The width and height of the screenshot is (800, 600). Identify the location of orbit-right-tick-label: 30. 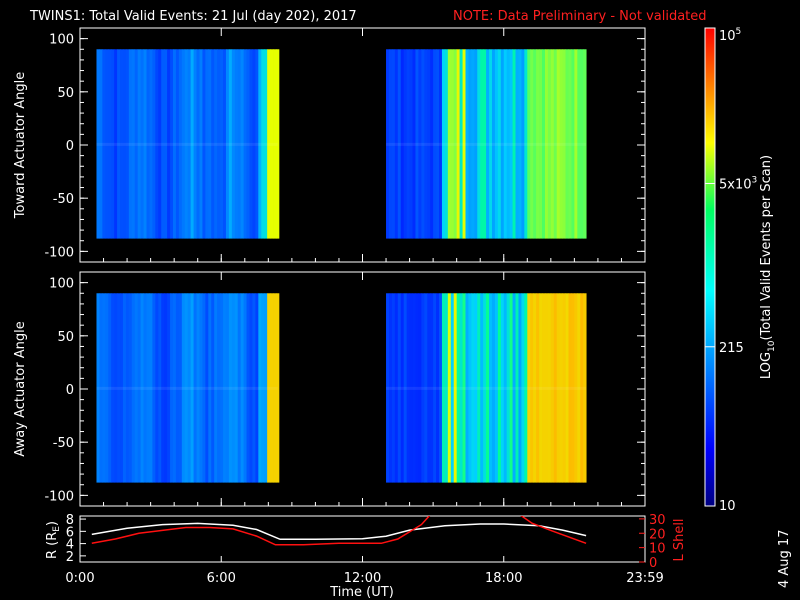
(657, 520).